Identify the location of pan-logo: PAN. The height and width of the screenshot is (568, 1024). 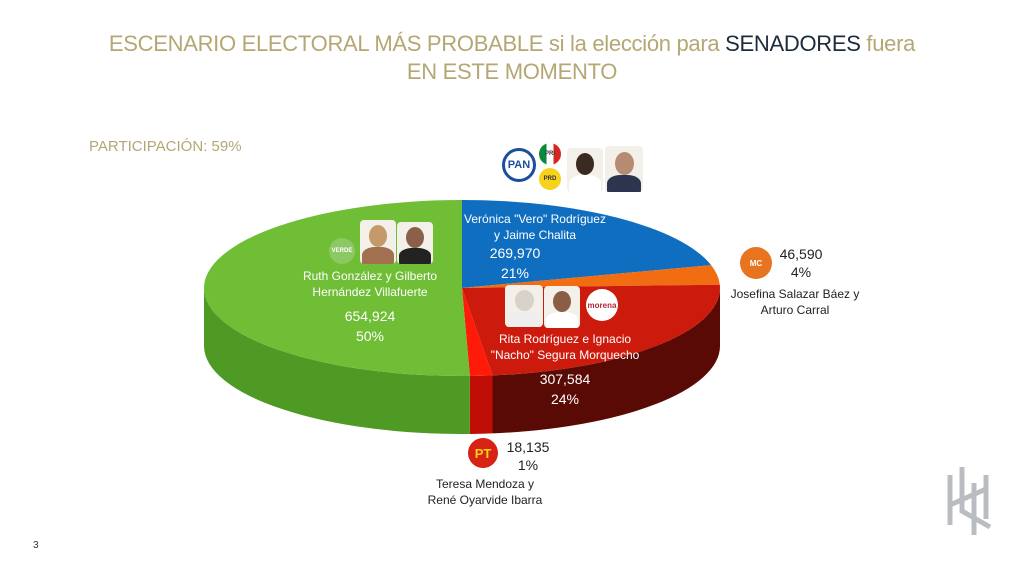
(519, 165).